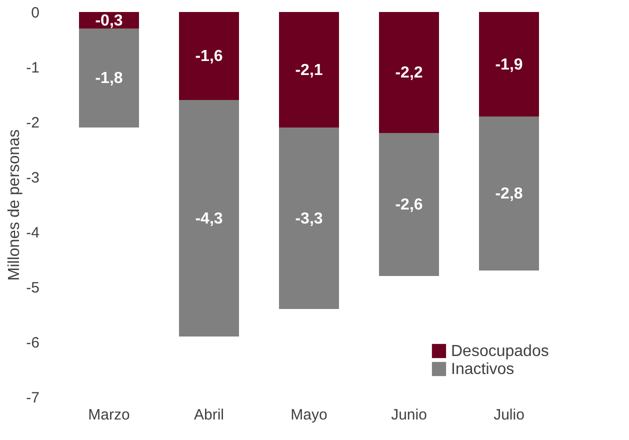 The width and height of the screenshot is (629, 440). Describe the element at coordinates (209, 415) in the screenshot. I see `x-tick-label: Abril` at that location.